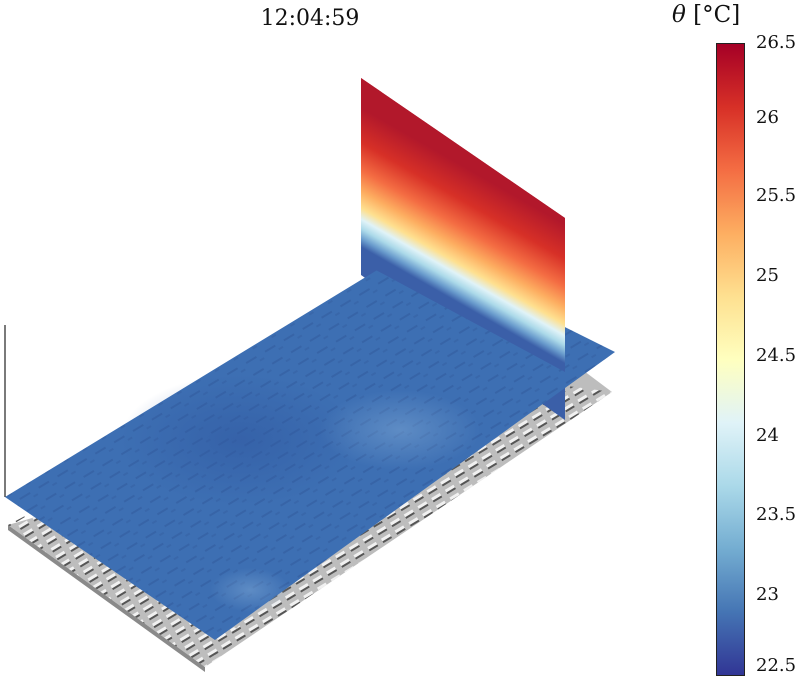 This screenshot has width=800, height=684. Describe the element at coordinates (767, 117) in the screenshot. I see `colorbar-tick-label: 26` at that location.